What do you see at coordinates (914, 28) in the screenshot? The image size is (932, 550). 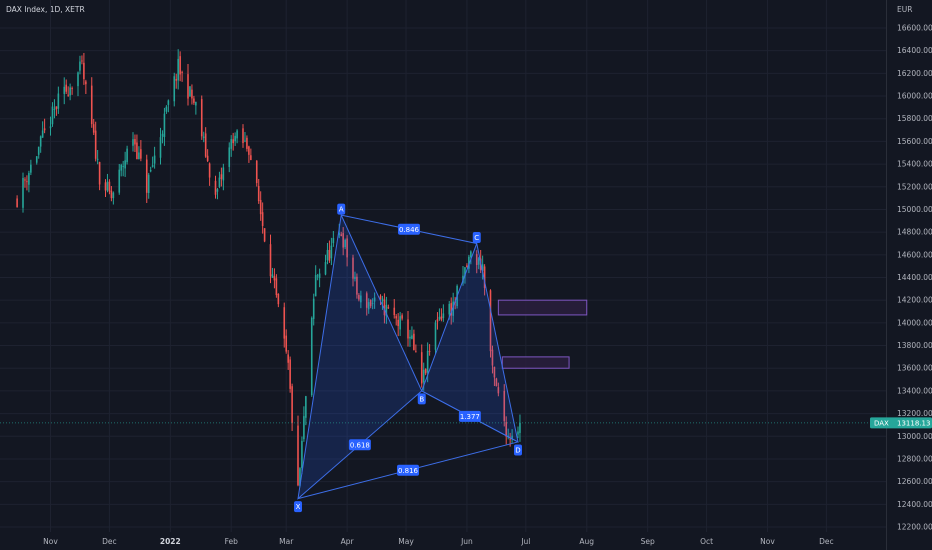 I see `y-tick-label: 16600.00` at bounding box center [914, 28].